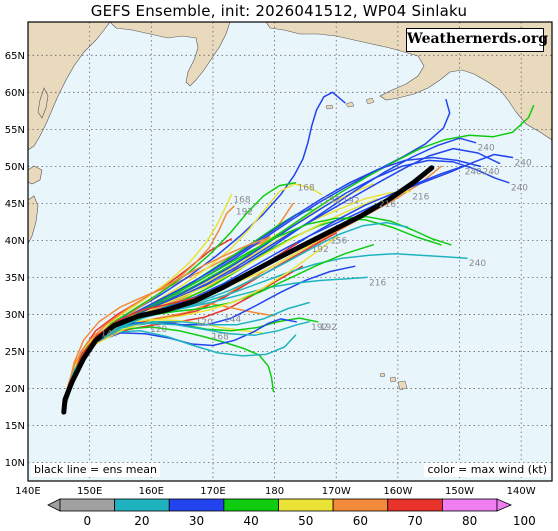 The height and width of the screenshot is (531, 558). I want to click on lat-tick-label: 25N, so click(15, 352).